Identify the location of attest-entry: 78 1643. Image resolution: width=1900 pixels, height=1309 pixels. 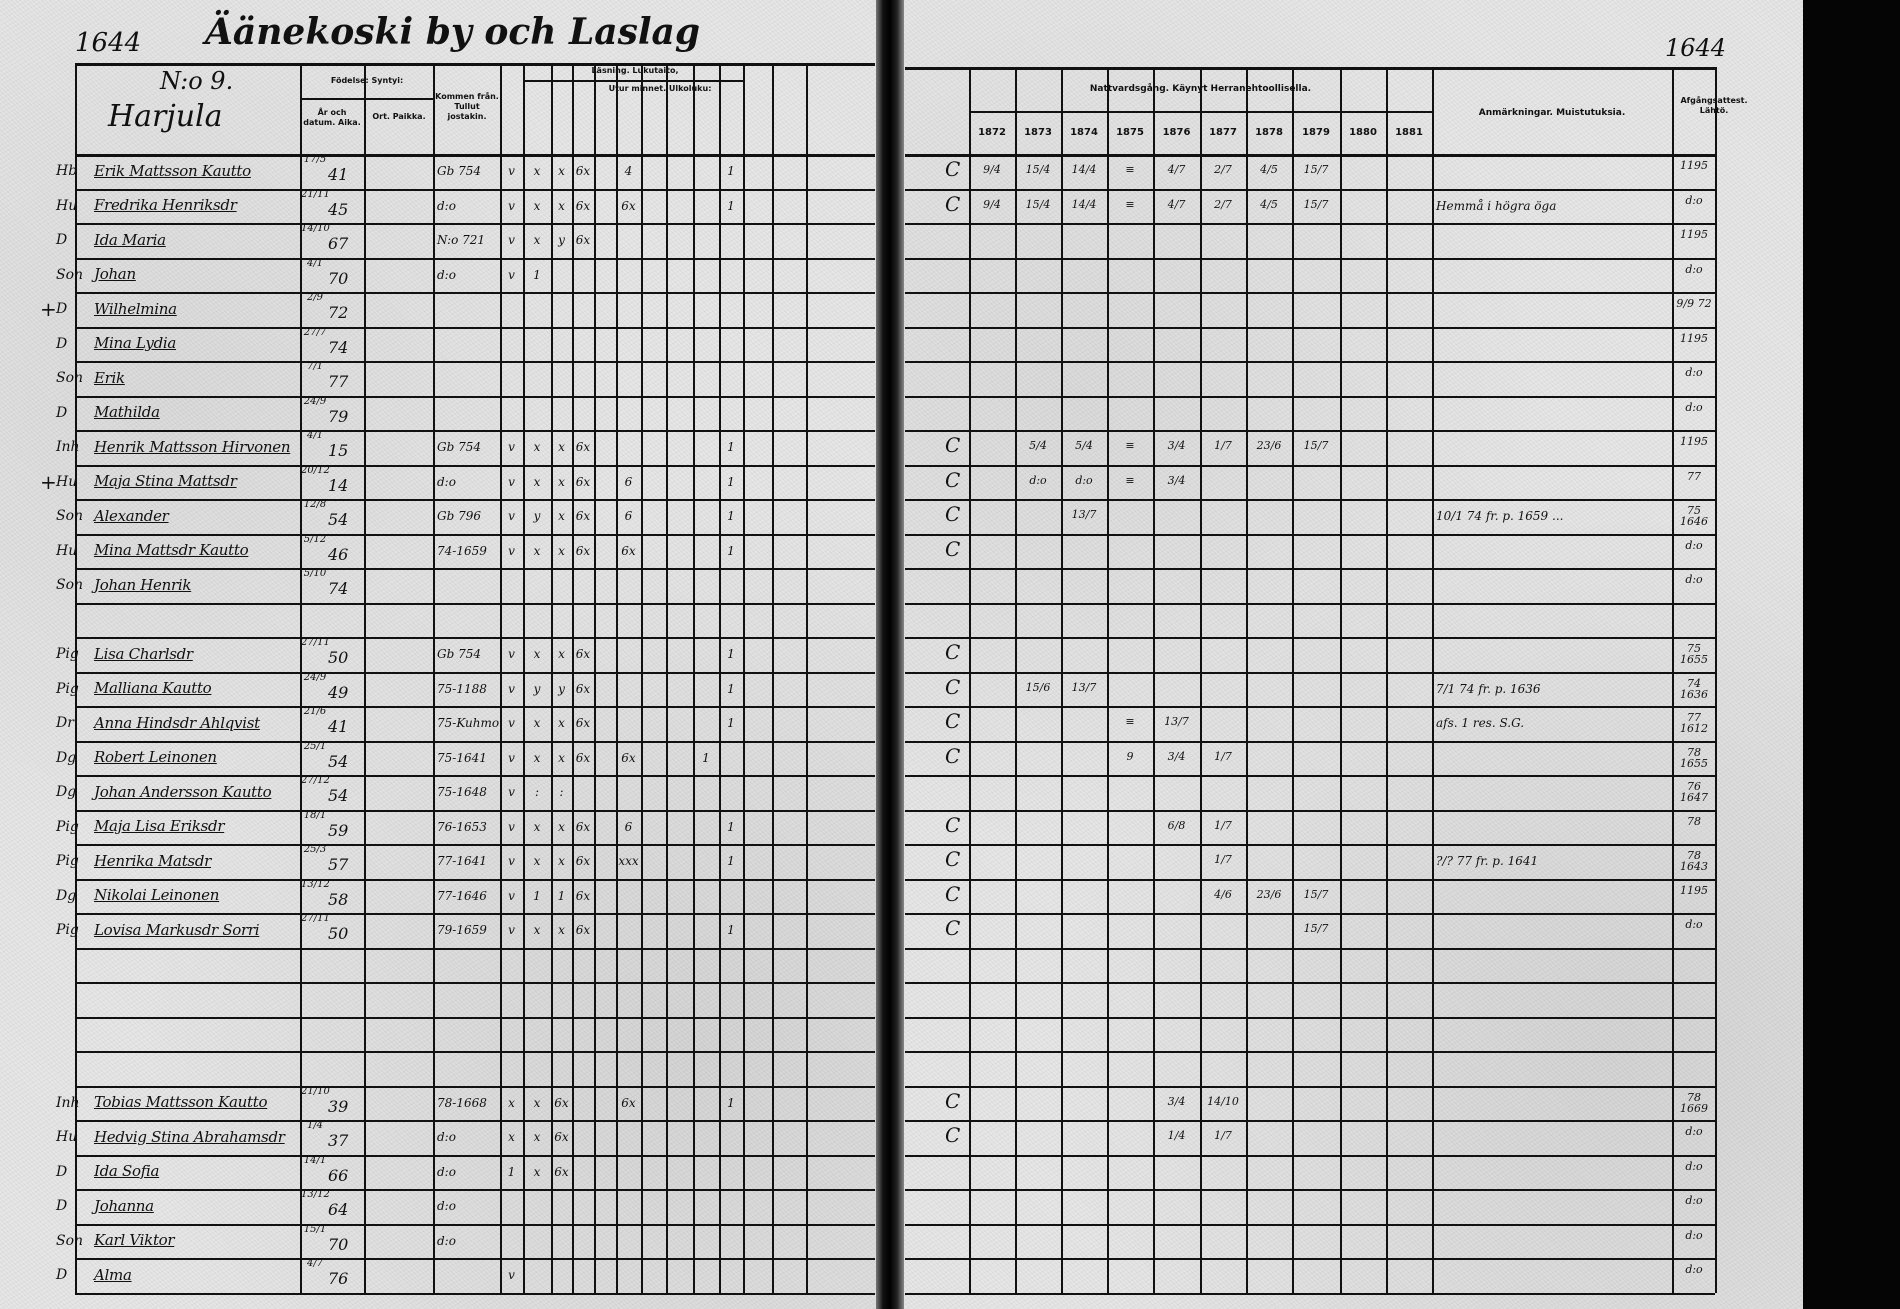
(1694, 861).